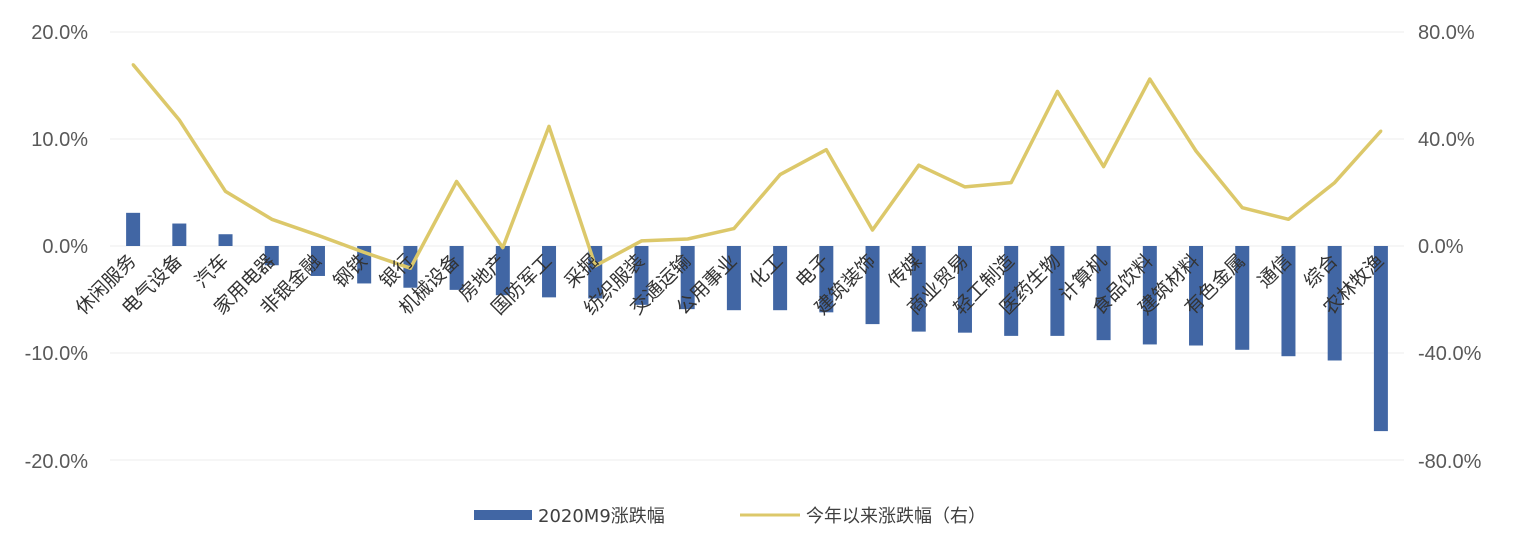  What do you see at coordinates (59, 140) in the screenshot?
I see `left-tick-label: 10.0%` at bounding box center [59, 140].